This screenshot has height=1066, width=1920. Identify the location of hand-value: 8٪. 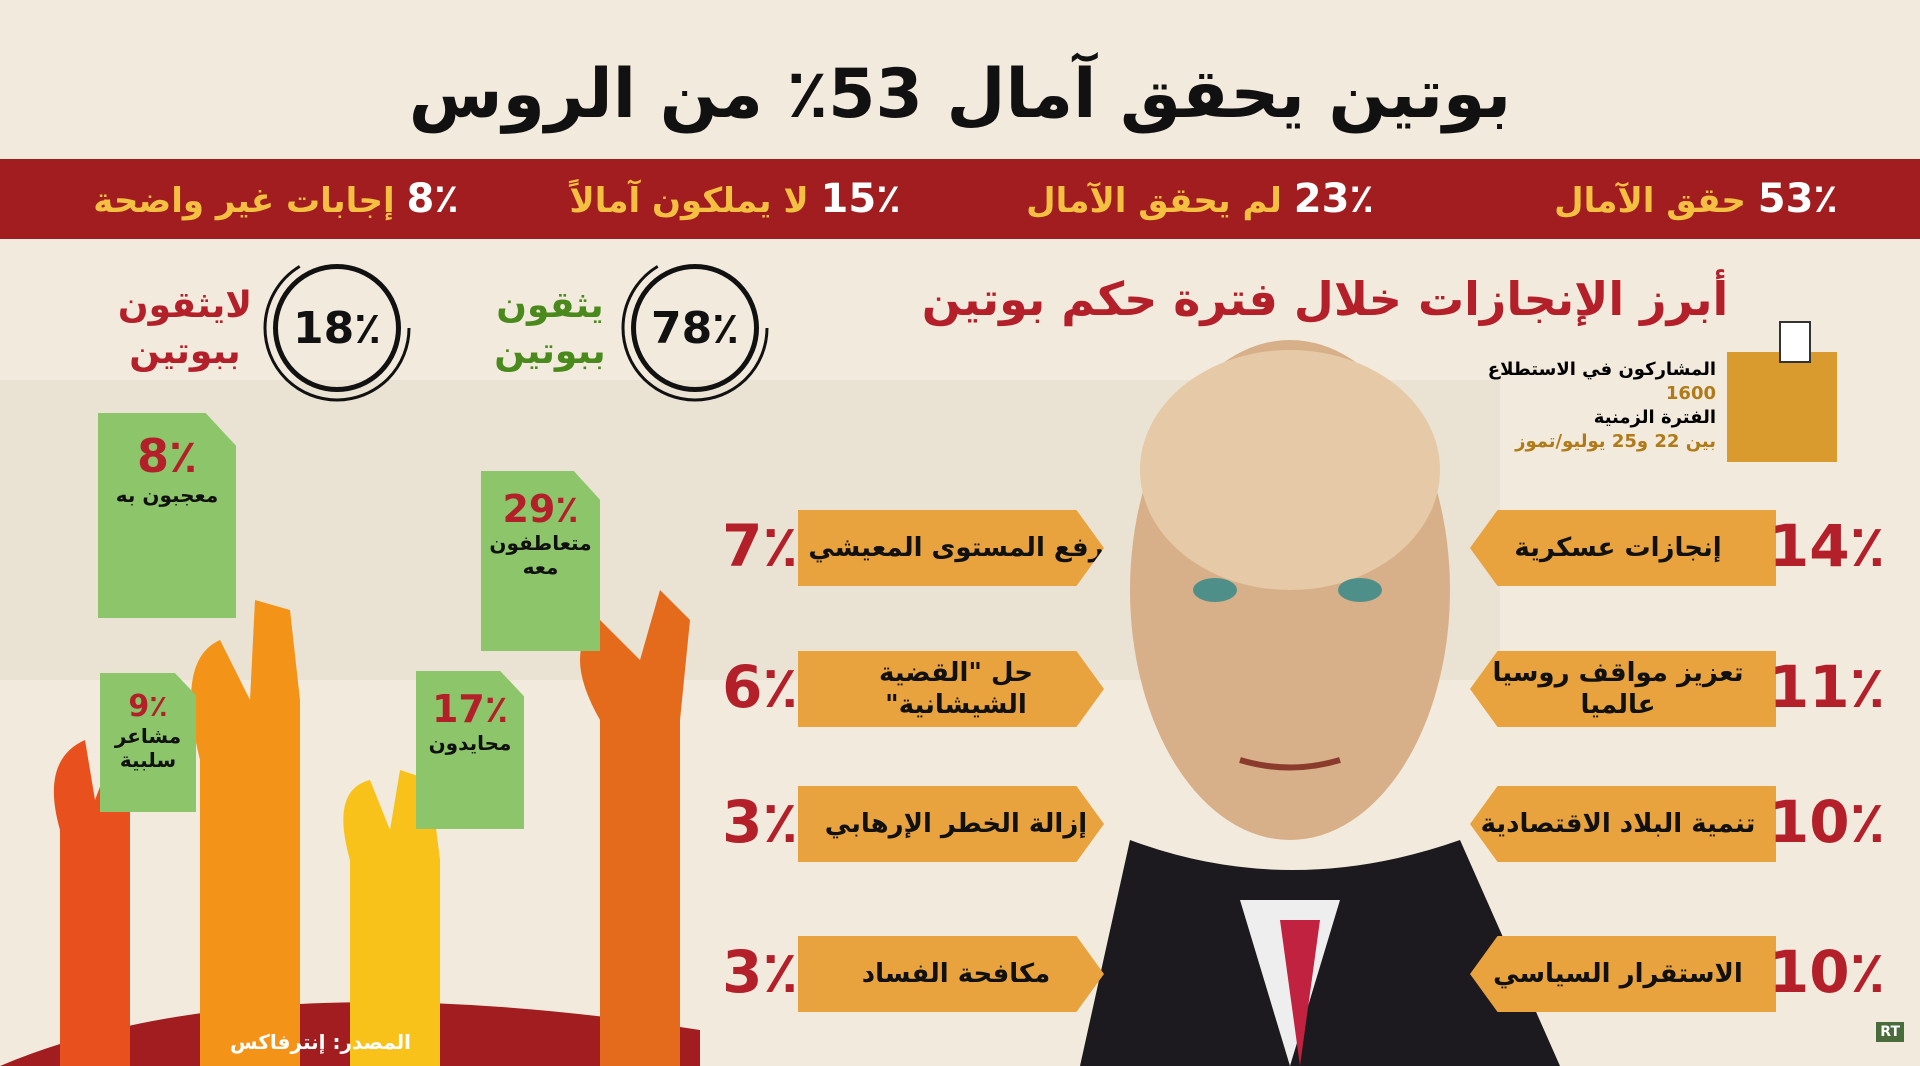
(167, 456).